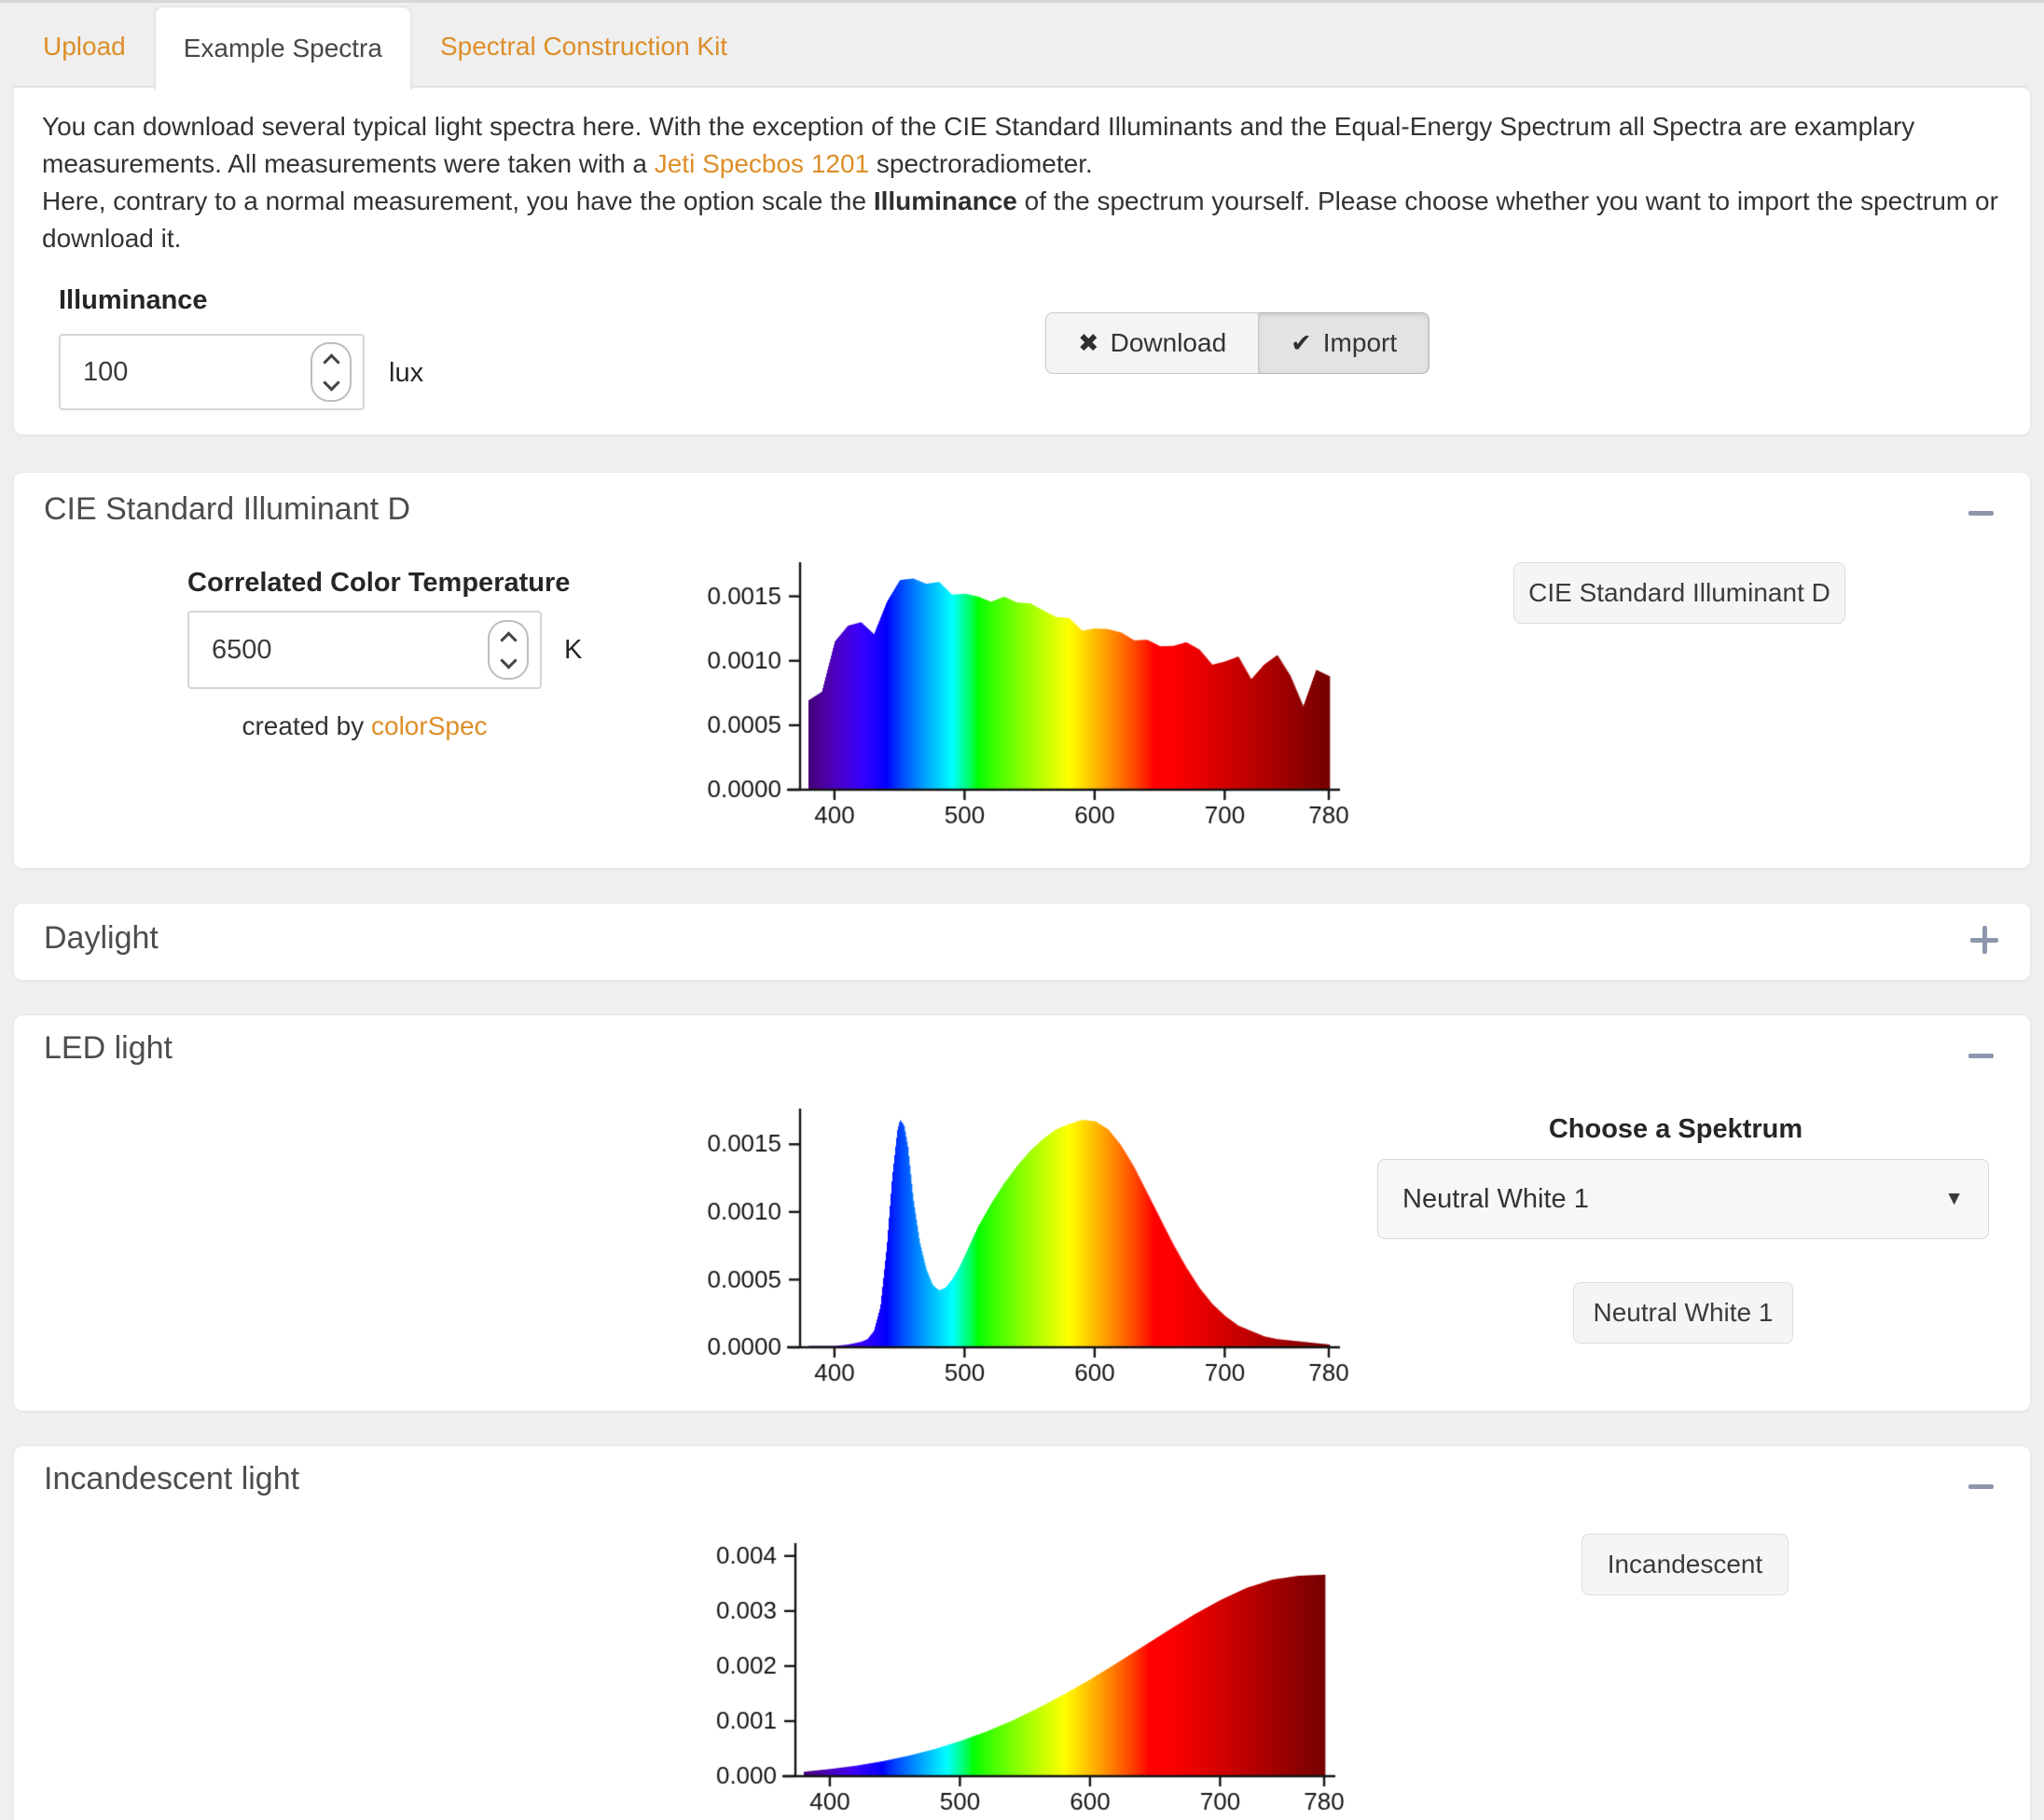 This screenshot has height=1820, width=2044. I want to click on intro-illuminance-bold: Illuminance, so click(945, 200).